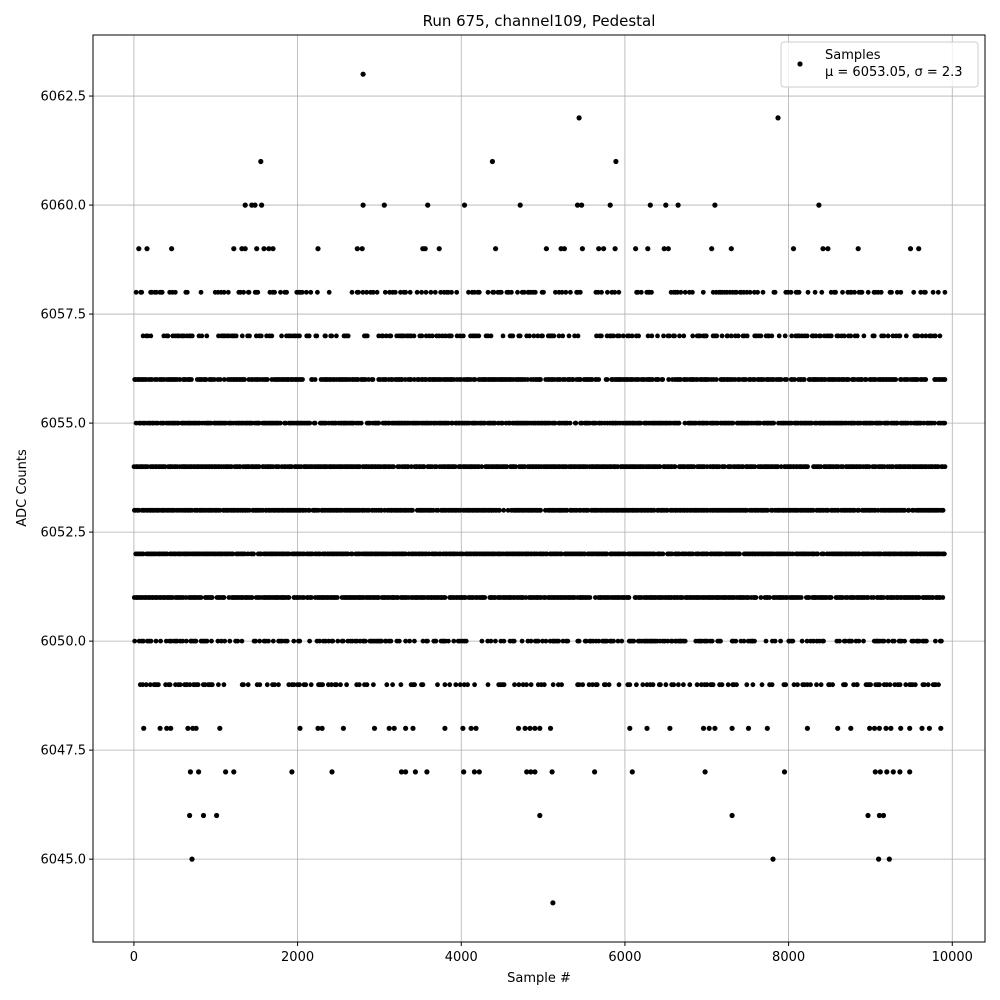 Image resolution: width=1000 pixels, height=1000 pixels. I want to click on x-tick-label: 10000, so click(952, 957).